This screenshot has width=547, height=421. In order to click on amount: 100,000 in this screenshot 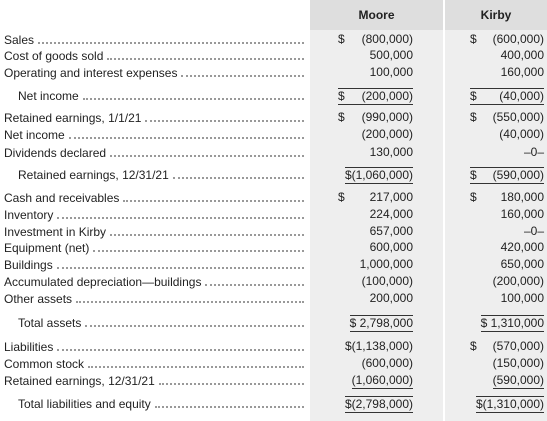, I will do `click(522, 298)`.